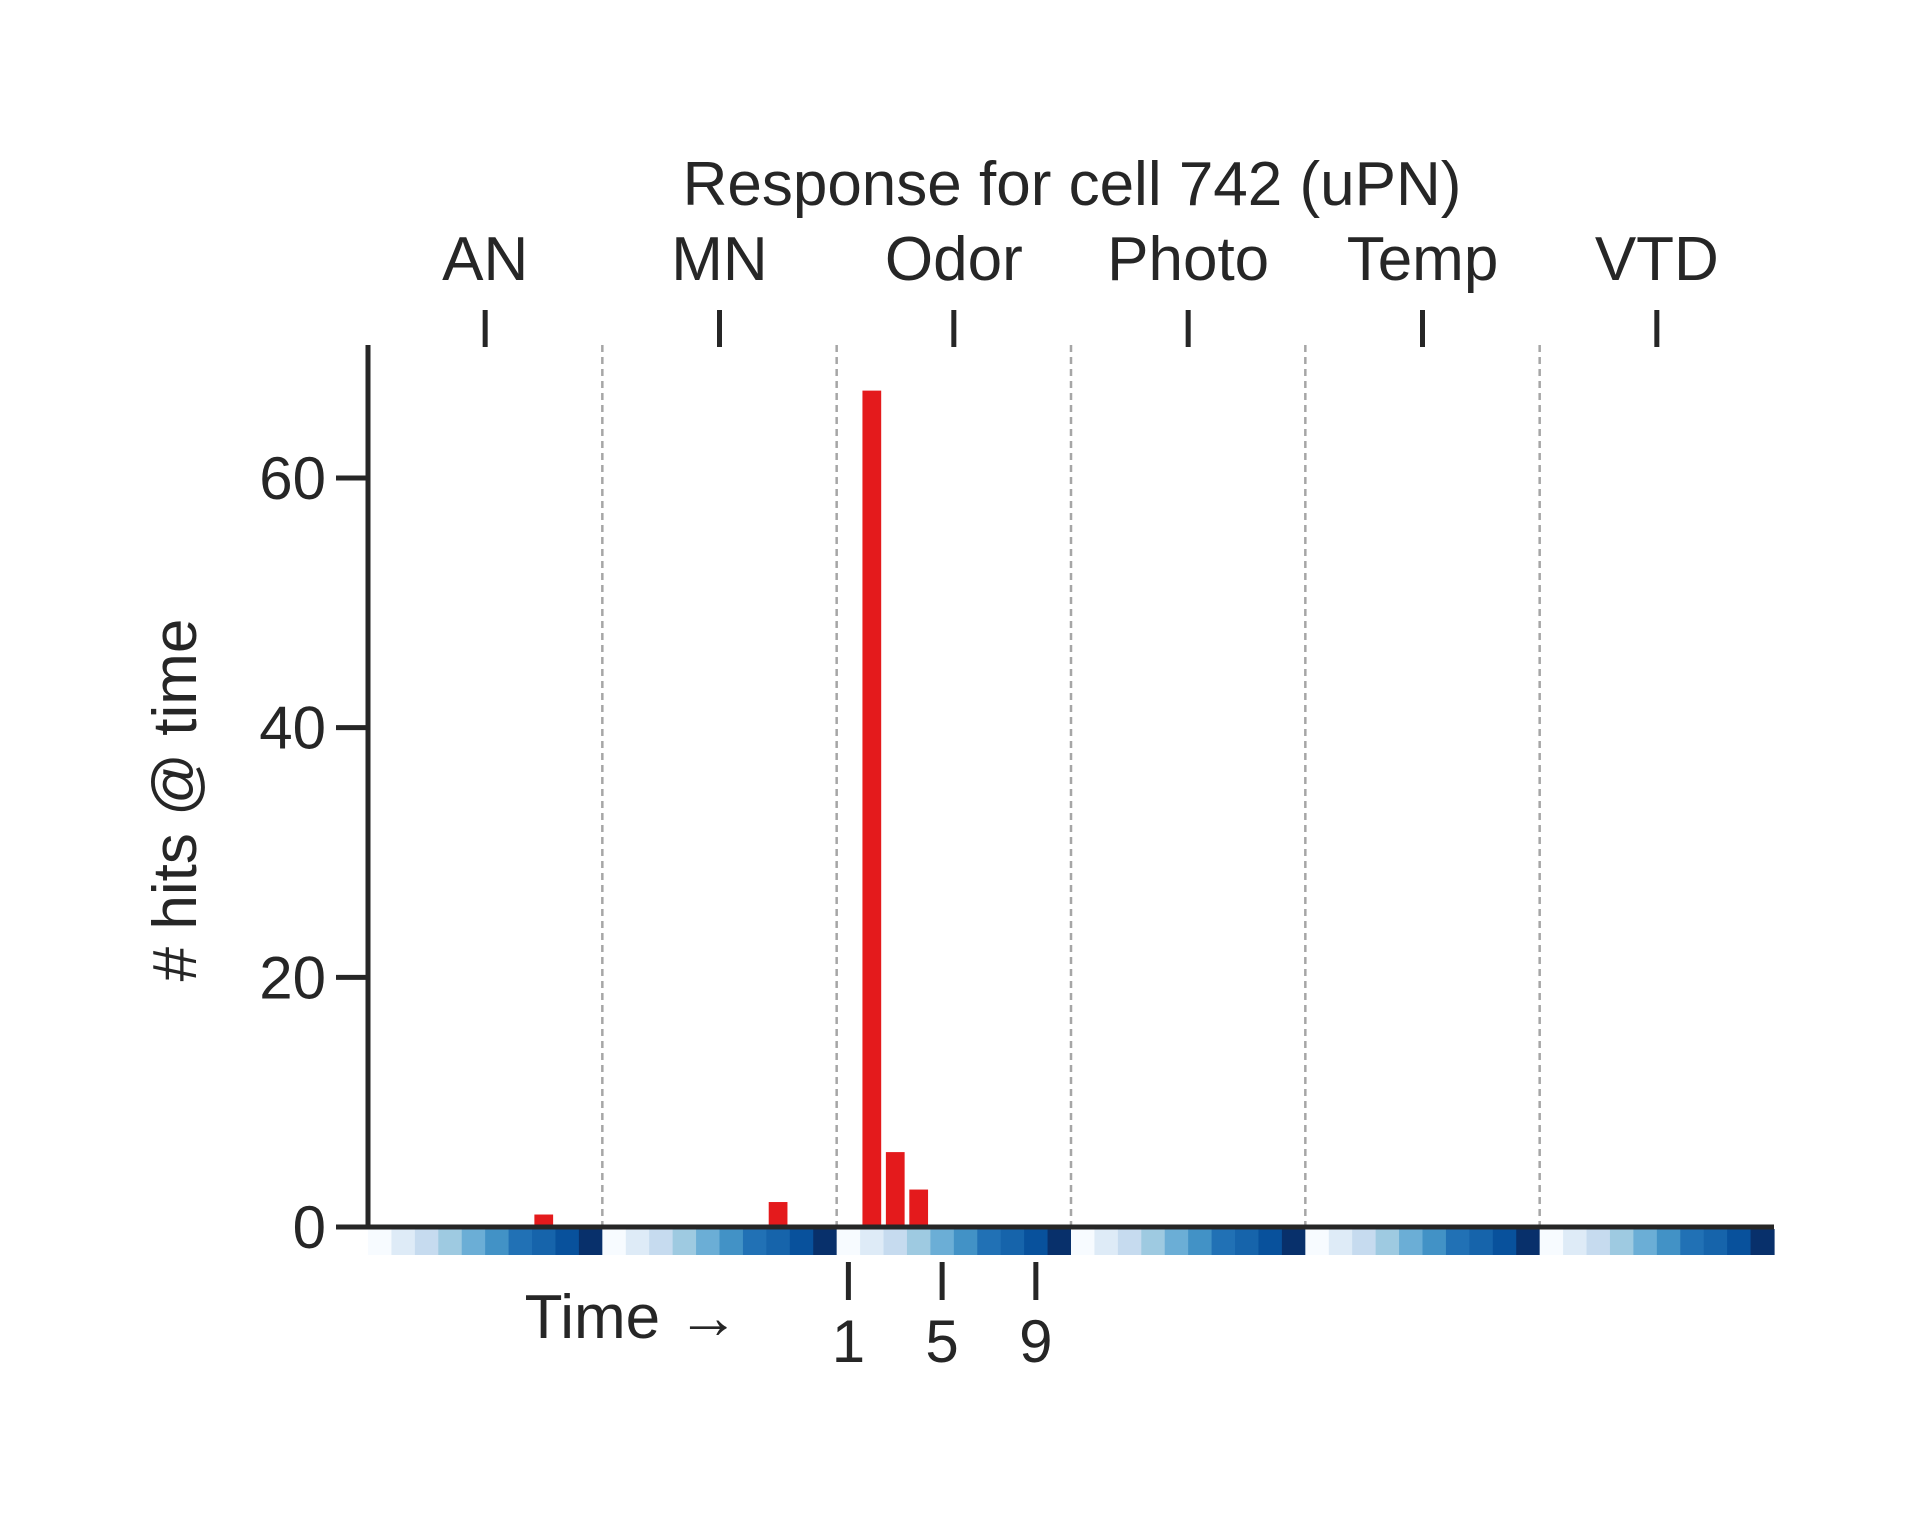 The width and height of the screenshot is (1911, 1523). I want to click on bottom-tick-label-1: 1, so click(848, 1341).